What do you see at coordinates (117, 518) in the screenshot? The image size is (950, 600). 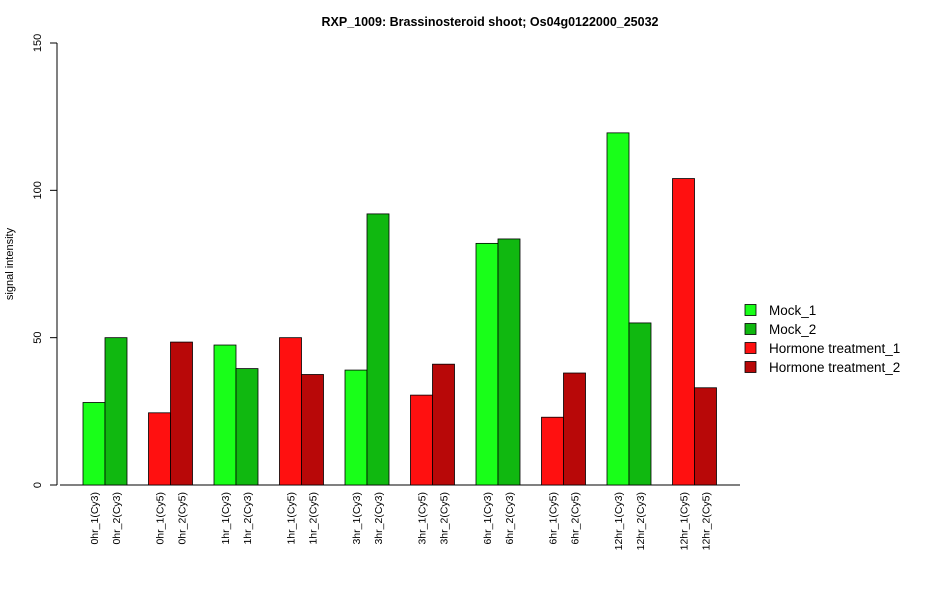 I see `x-tick-label: 0hr_2(Cy3)` at bounding box center [117, 518].